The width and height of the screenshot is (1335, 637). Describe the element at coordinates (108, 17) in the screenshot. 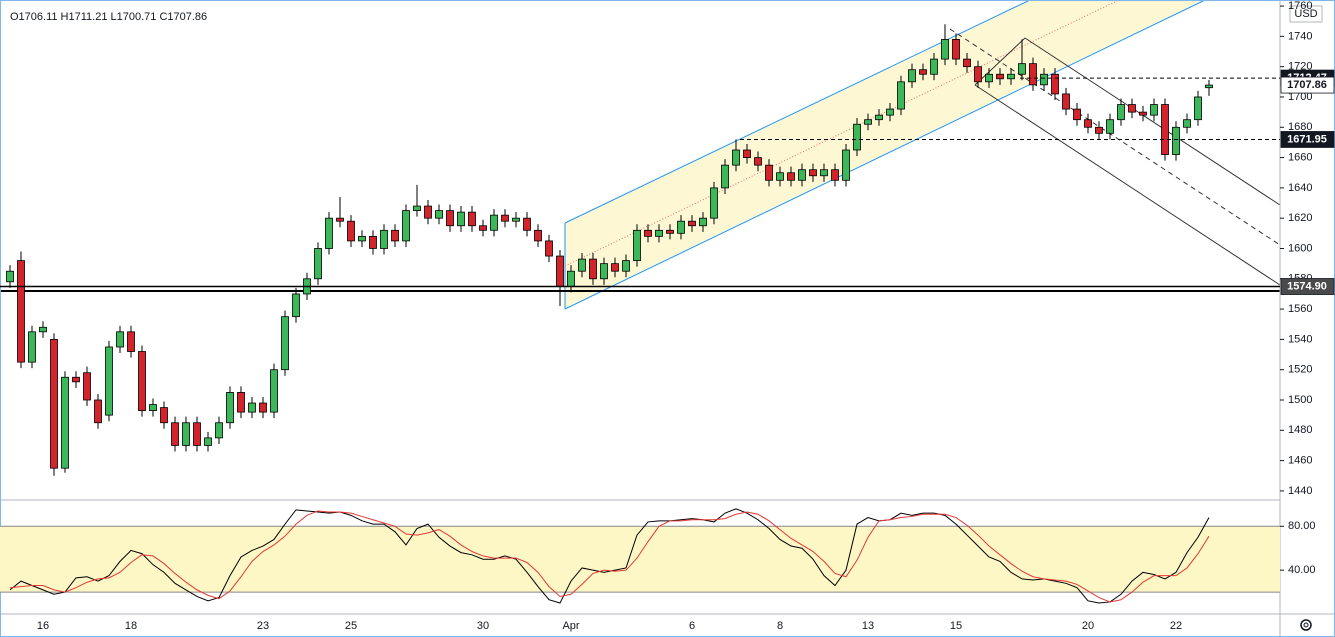

I see `ohlc-legend: O1706.11 H1711.21 L1700.71 C1707.86` at that location.